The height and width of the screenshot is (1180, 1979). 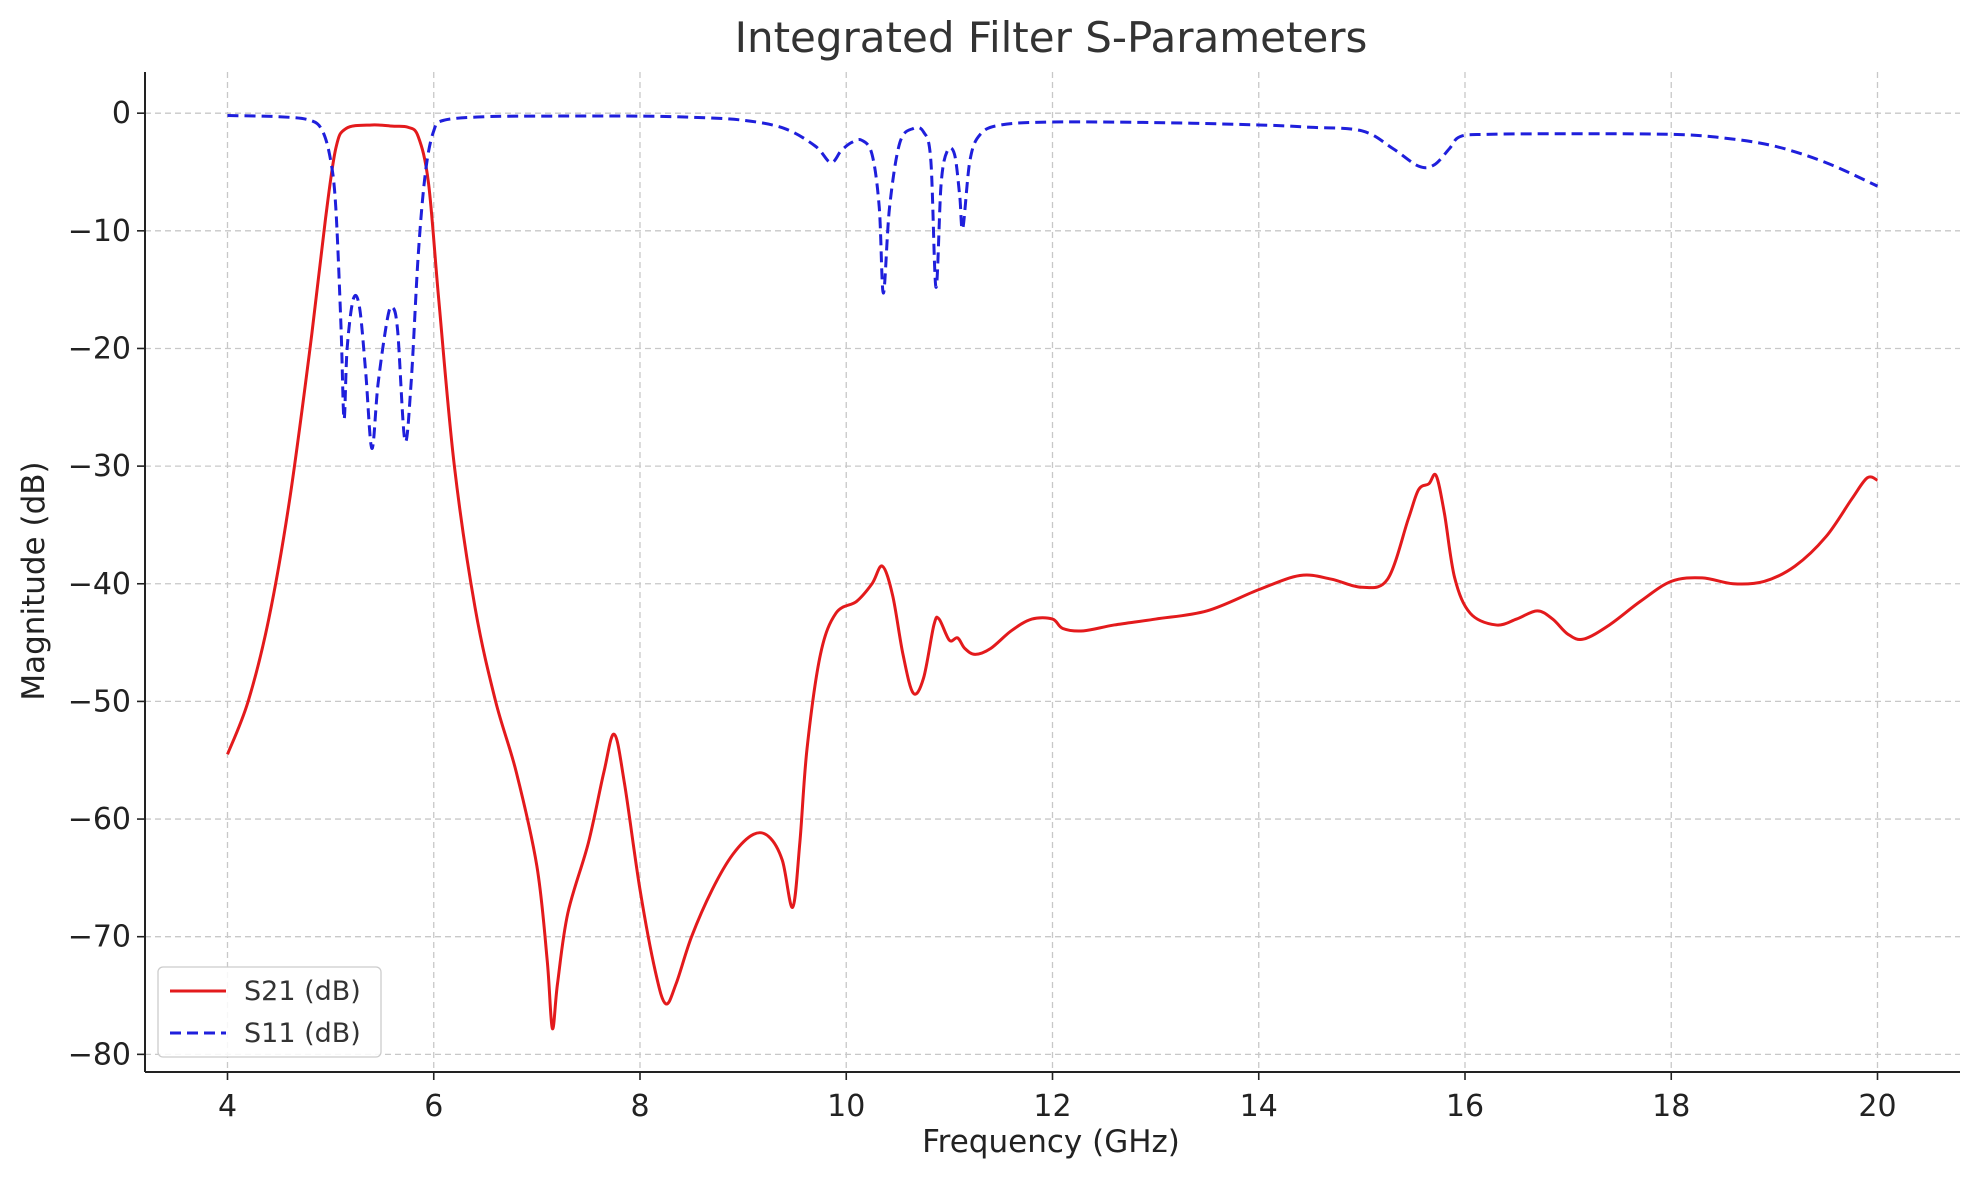 I want to click on x-tick-label: 10, so click(x=846, y=1106).